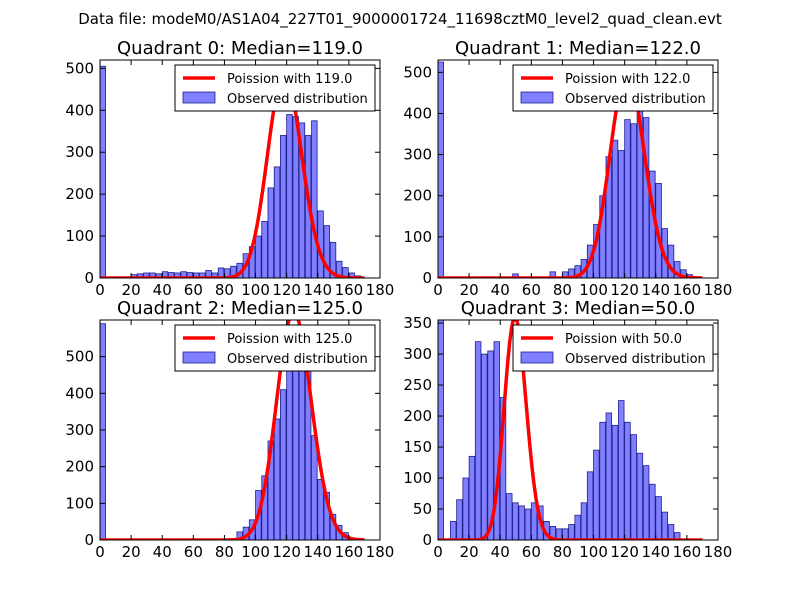  Describe the element at coordinates (240, 308) in the screenshot. I see `panel-title: Quadrant 2: Median=125.0` at that location.